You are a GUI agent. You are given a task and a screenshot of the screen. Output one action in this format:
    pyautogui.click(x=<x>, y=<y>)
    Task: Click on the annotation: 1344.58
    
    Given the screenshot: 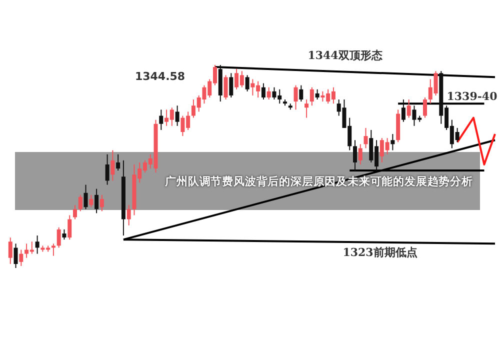 What is the action you would take?
    pyautogui.click(x=160, y=76)
    